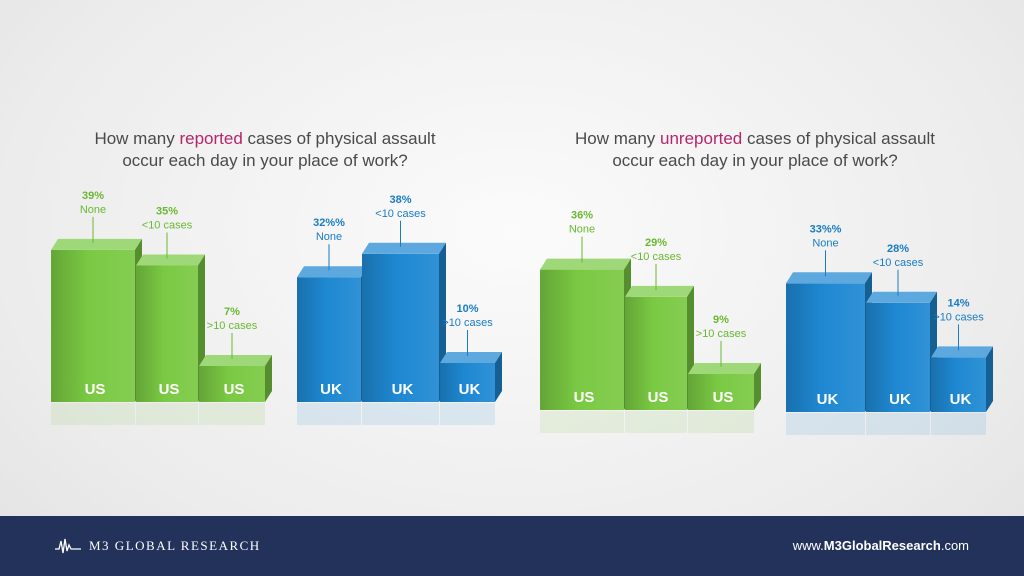  I want to click on brand-name: M3 GLOBAL RESEARCH, so click(175, 545).